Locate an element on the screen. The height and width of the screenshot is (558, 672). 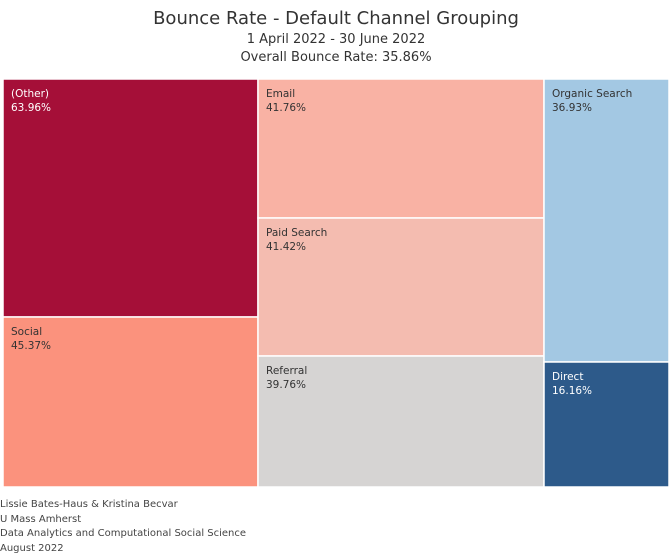
tile-rect-referral is located at coordinates (401, 421).